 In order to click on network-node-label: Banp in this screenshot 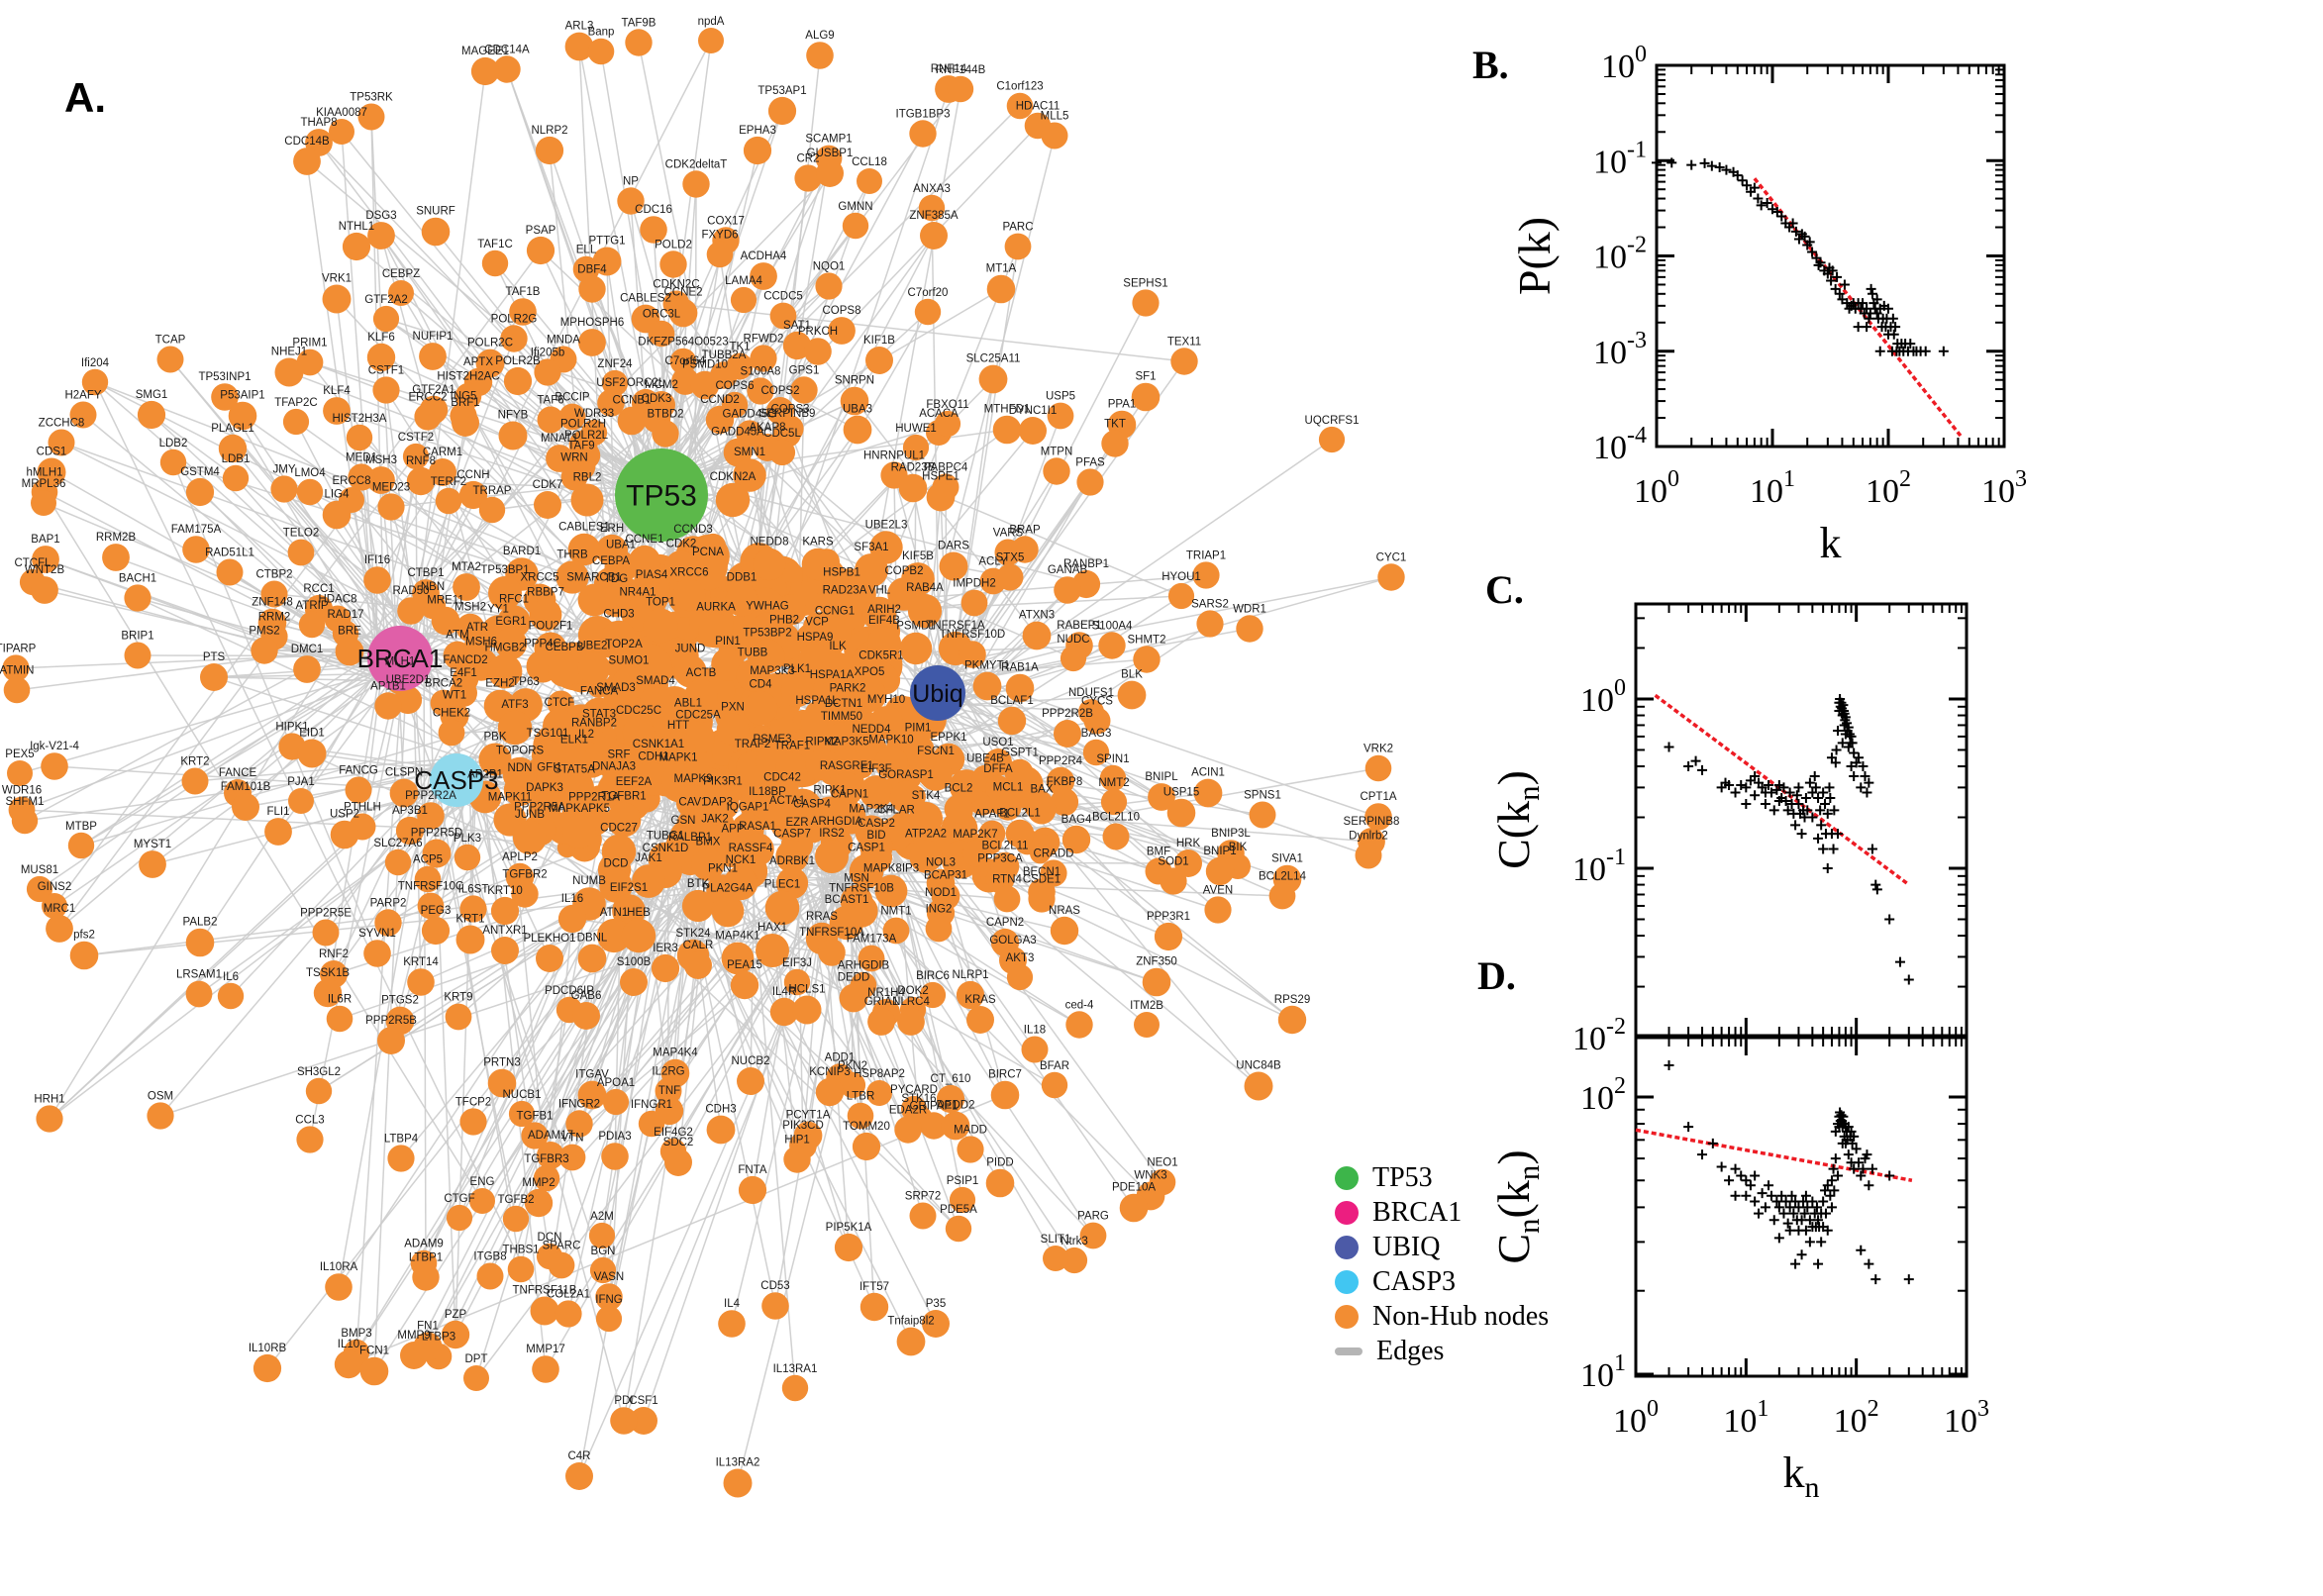, I will do `click(601, 33)`.